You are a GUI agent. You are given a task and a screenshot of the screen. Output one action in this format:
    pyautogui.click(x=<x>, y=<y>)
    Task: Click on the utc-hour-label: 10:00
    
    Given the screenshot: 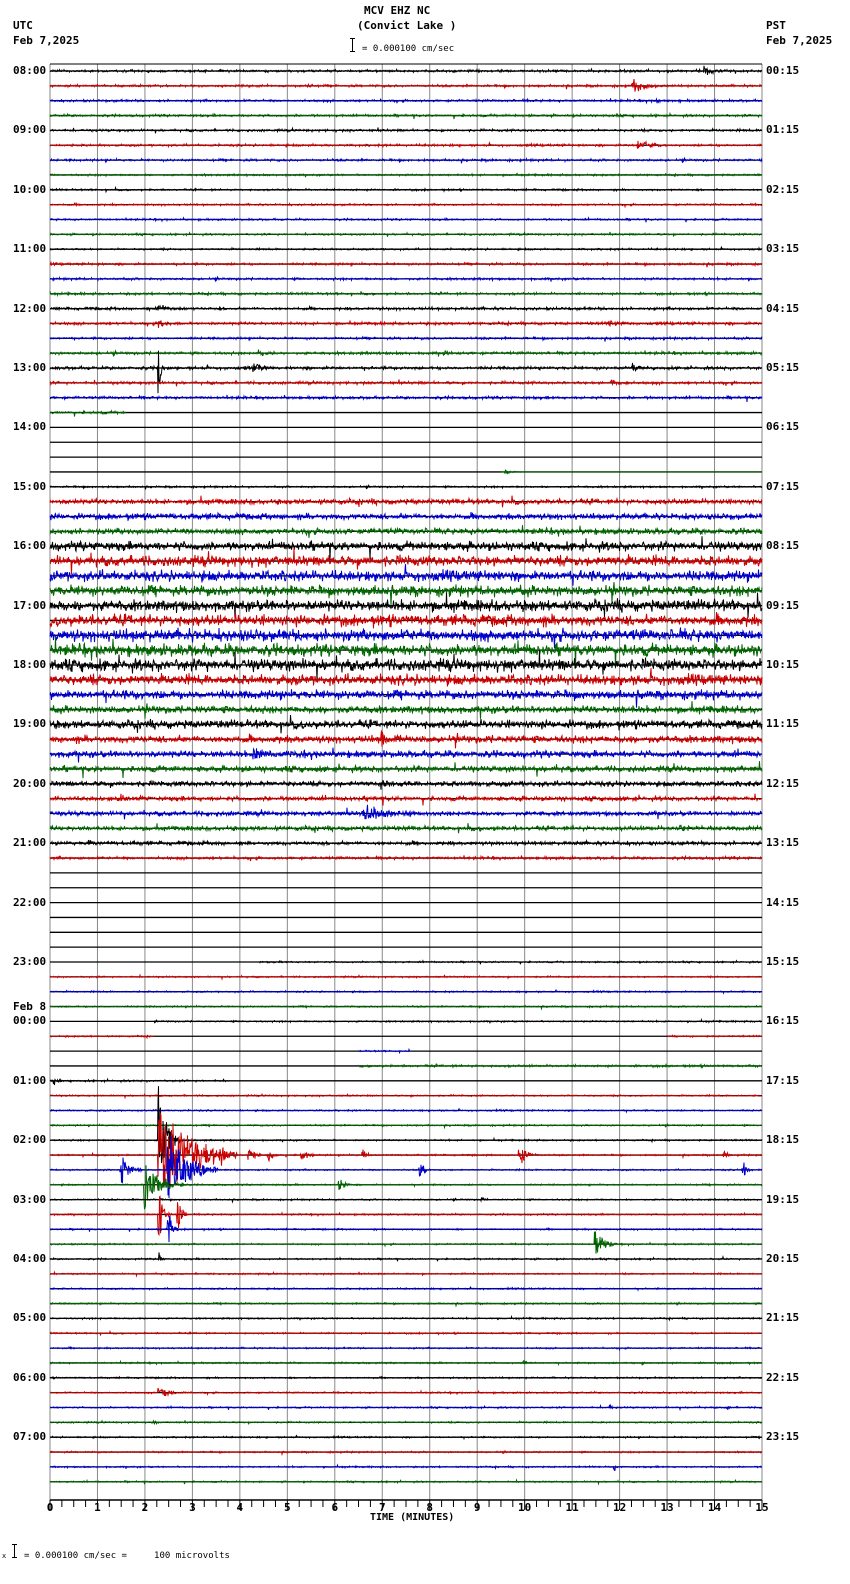 What is the action you would take?
    pyautogui.click(x=30, y=189)
    